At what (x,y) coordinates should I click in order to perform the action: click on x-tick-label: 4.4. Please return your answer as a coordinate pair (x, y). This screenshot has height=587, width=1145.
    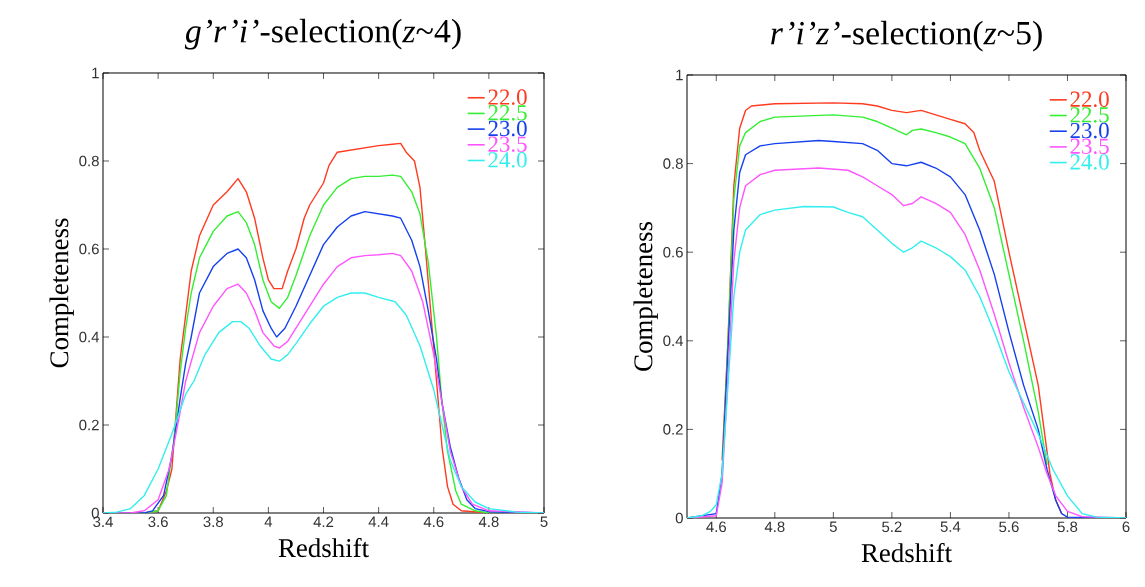
    Looking at the image, I should click on (378, 521).